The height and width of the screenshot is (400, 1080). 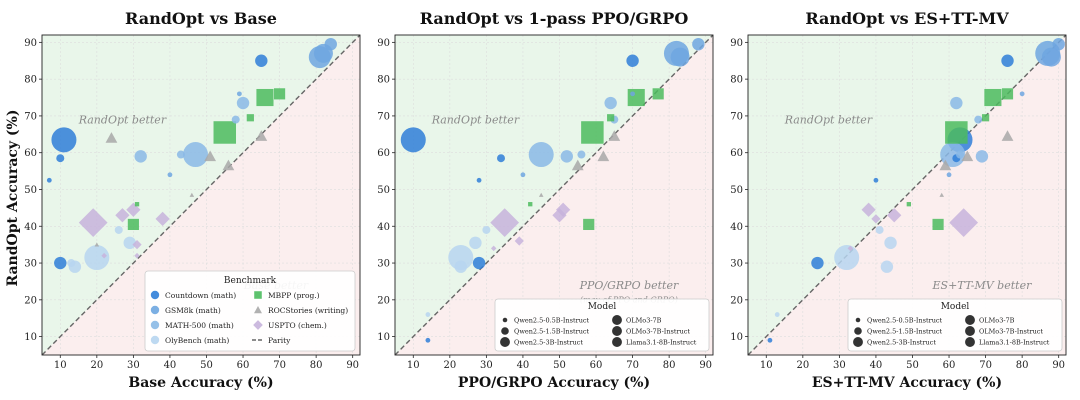 What do you see at coordinates (905, 332) in the screenshot?
I see `legend-label: Qwen2.5-1.5B-Instruct` at bounding box center [905, 332].